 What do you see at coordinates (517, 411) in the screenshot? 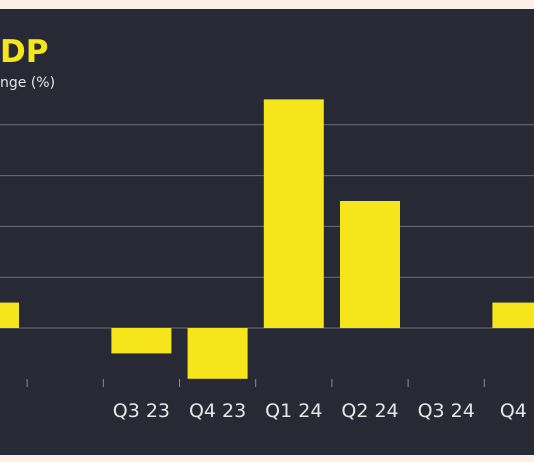
I see `x-tick-label: Q4 2` at bounding box center [517, 411].